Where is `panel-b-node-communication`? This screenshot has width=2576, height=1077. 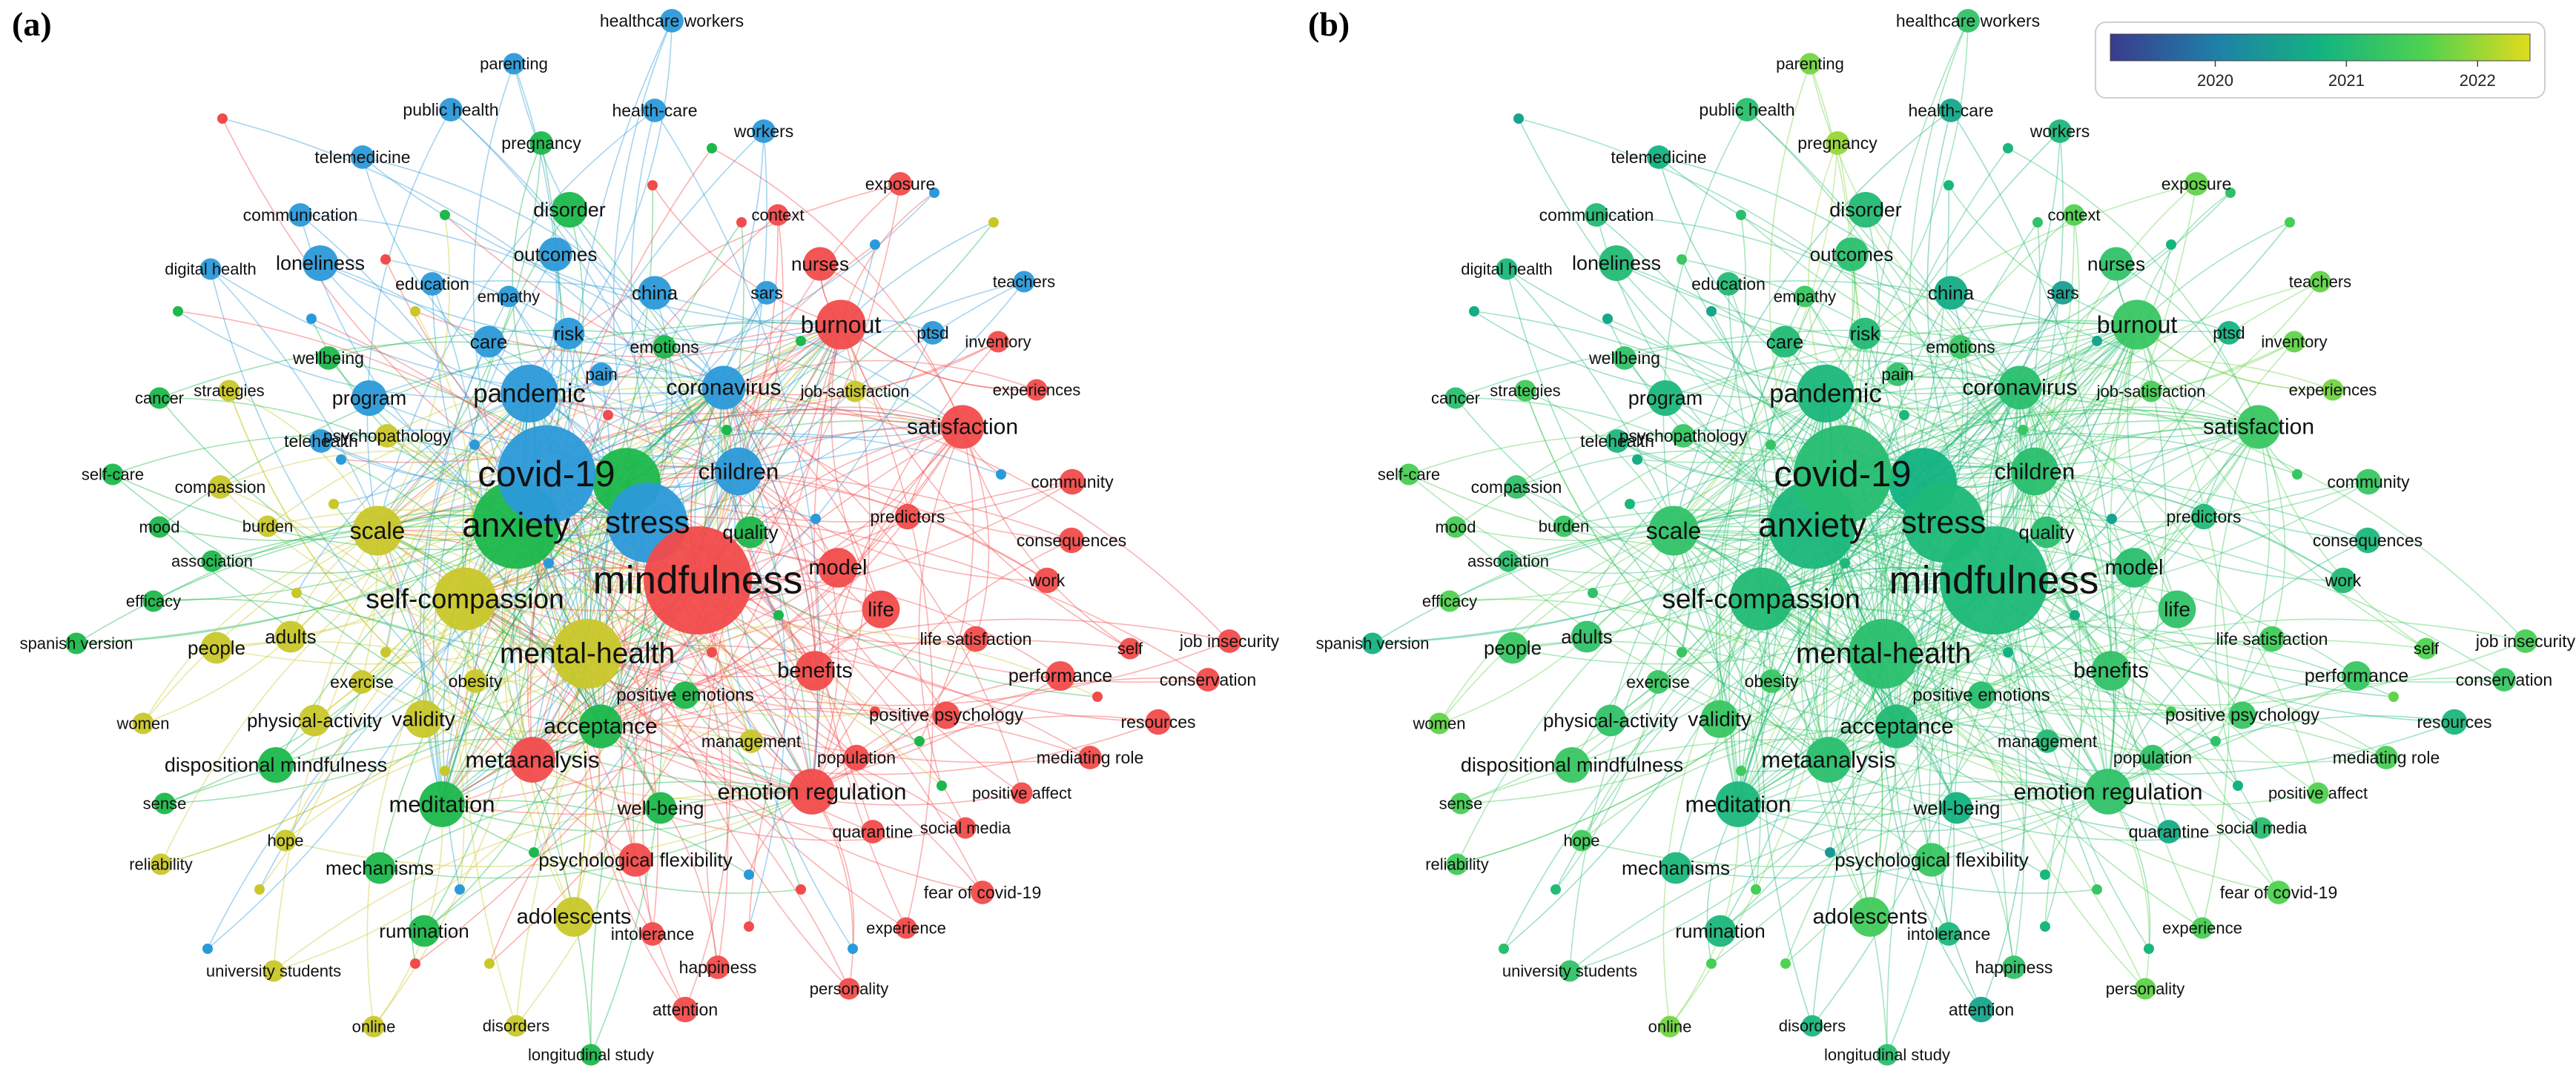
panel-b-node-communication is located at coordinates (1596, 215).